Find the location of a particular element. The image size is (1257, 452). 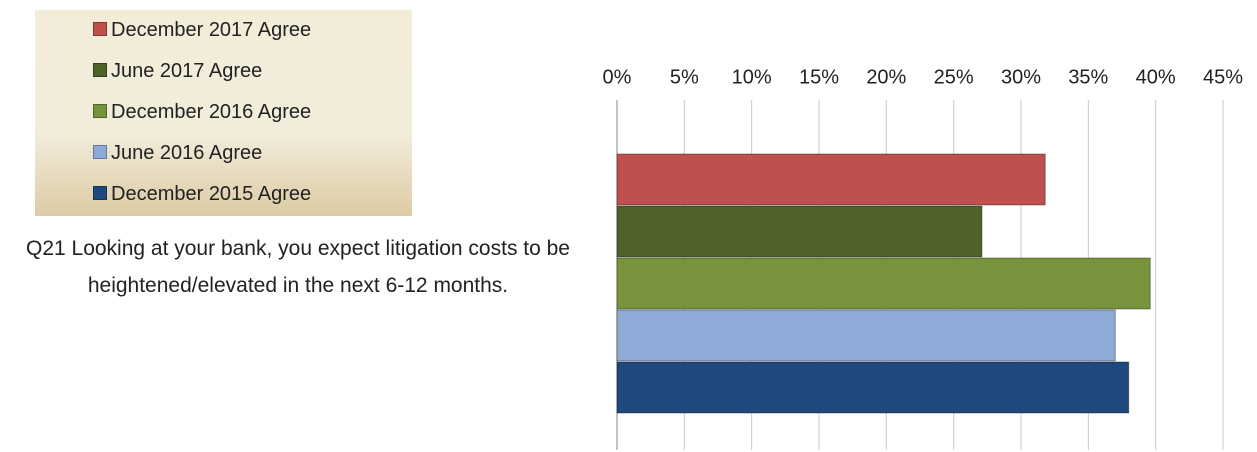

x-tick-label: 45% is located at coordinates (1223, 77).